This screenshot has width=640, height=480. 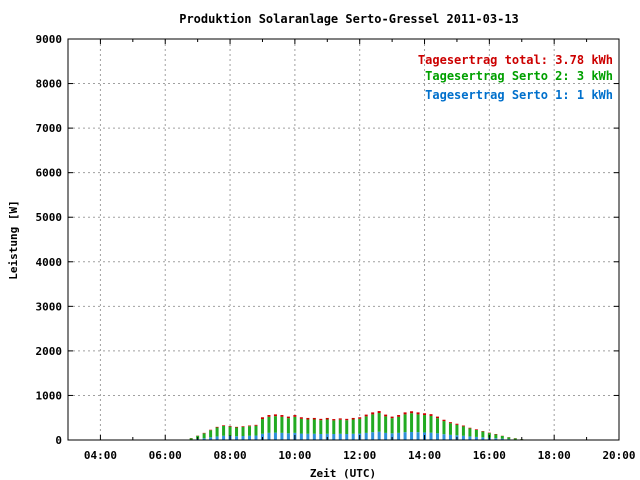 I want to click on legend-entry-total: Tagesertrag total: 3.78 kWh, so click(x=515, y=60).